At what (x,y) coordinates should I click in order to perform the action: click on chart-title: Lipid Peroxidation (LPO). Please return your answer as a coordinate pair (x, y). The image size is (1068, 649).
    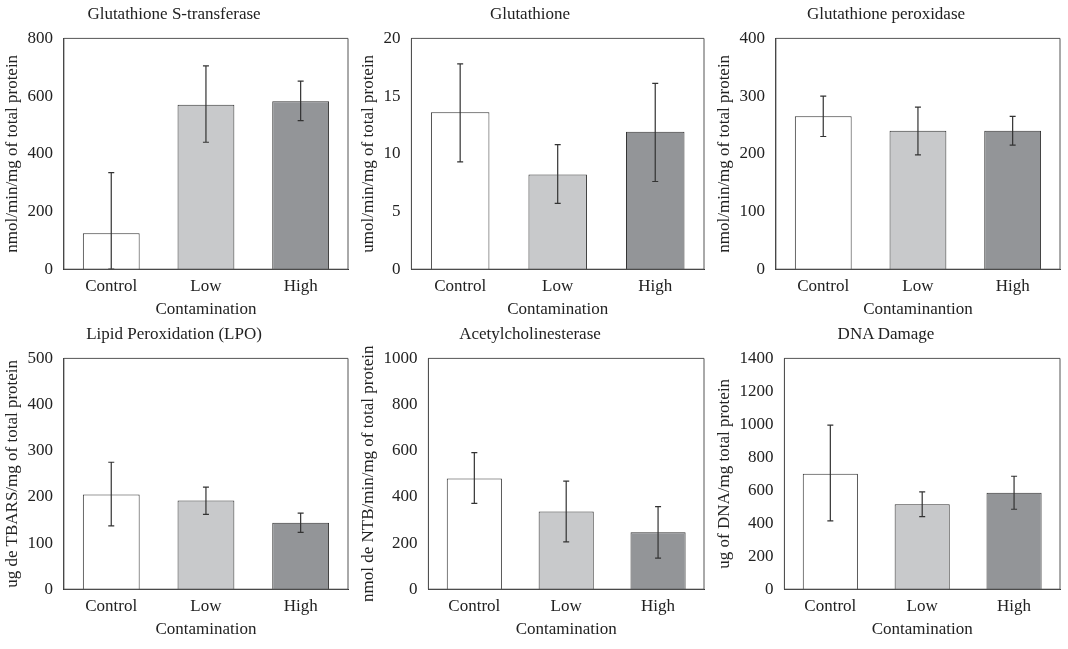
    Looking at the image, I should click on (174, 333).